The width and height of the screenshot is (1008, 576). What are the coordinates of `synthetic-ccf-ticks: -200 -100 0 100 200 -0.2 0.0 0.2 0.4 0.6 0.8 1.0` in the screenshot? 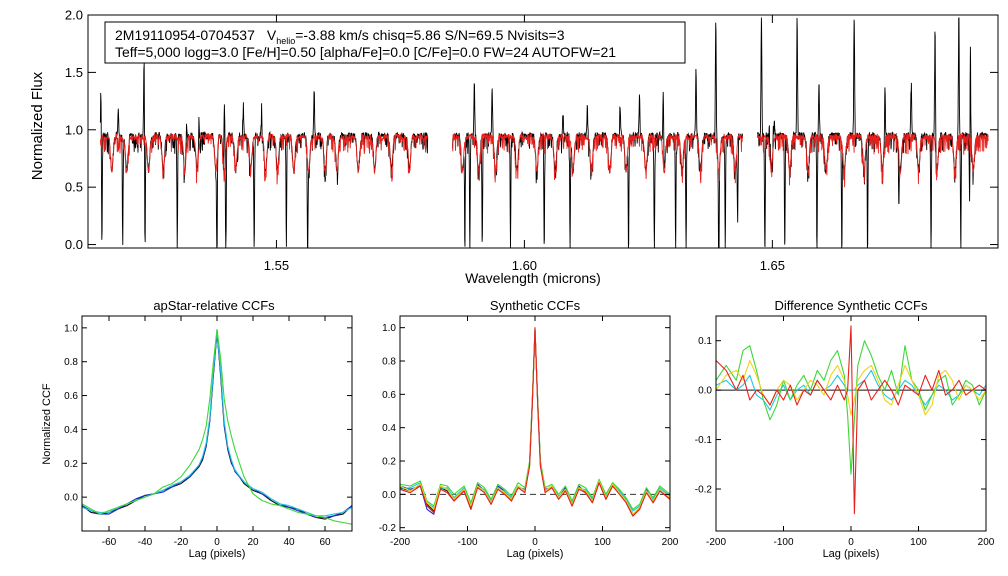 It's located at (529, 432).